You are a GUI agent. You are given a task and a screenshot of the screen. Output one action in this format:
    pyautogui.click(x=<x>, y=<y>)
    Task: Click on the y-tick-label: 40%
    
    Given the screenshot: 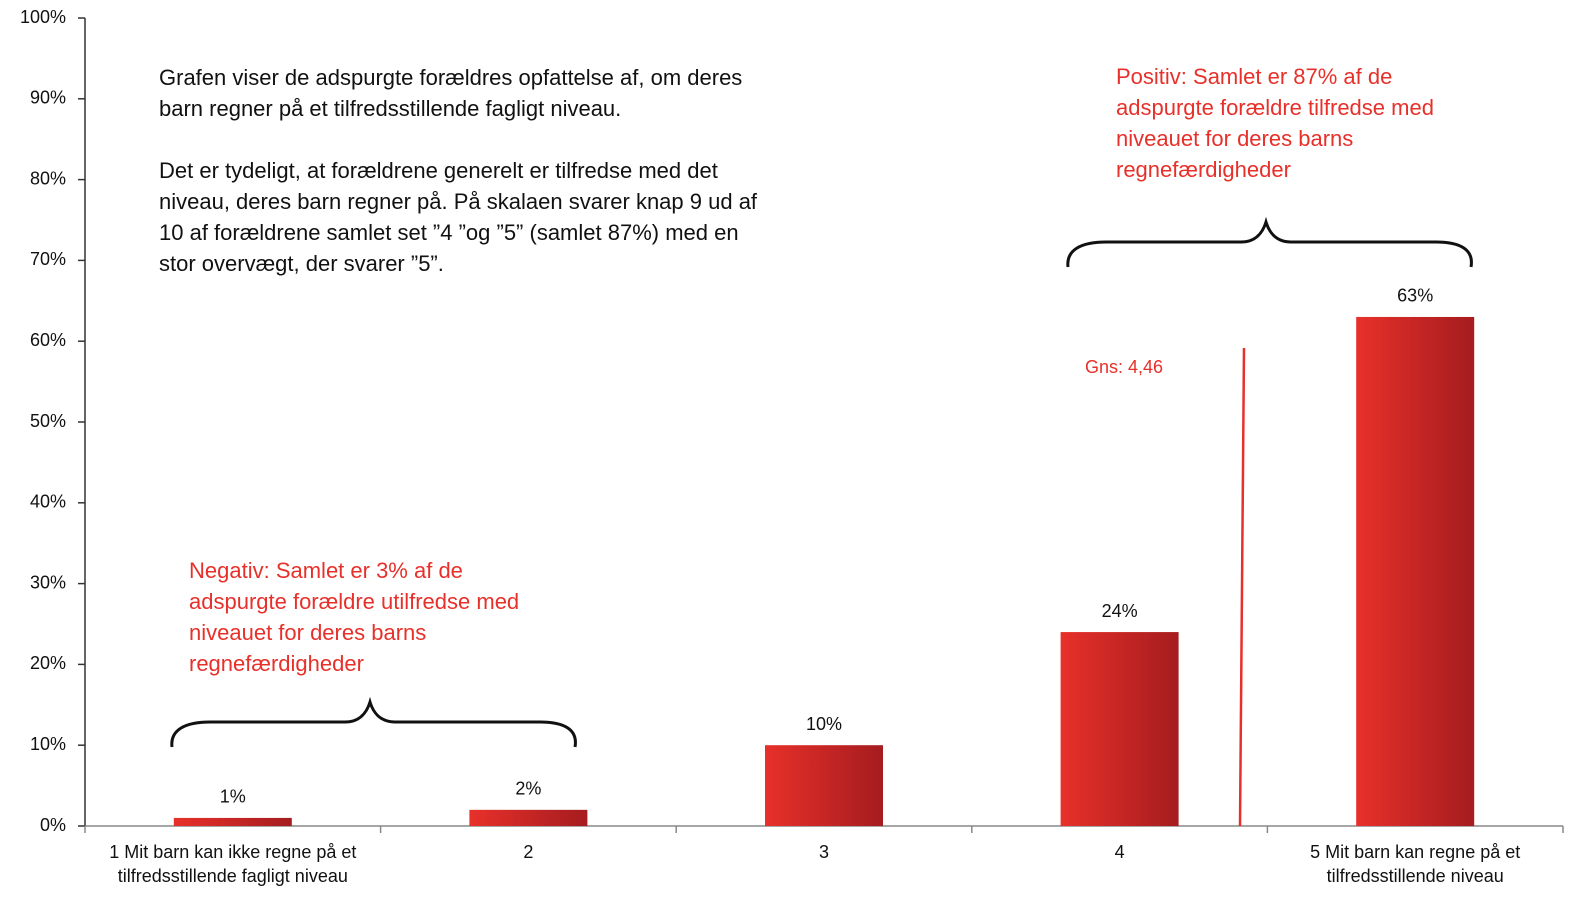 What is the action you would take?
    pyautogui.click(x=48, y=502)
    